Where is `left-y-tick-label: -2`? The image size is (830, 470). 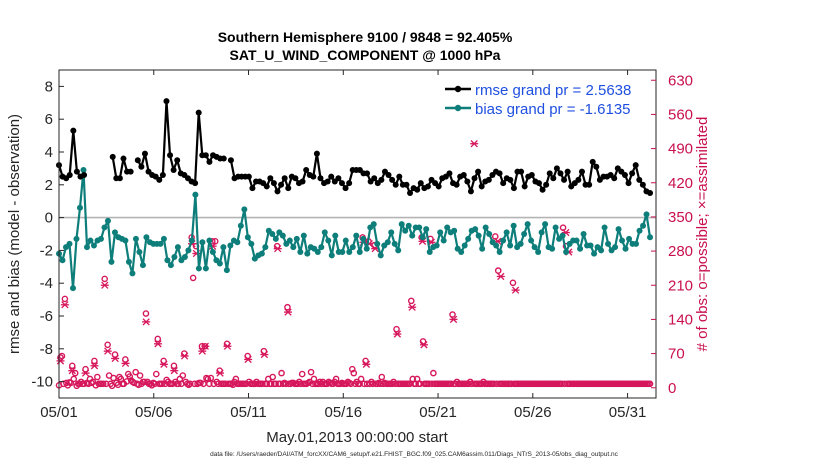
left-y-tick-label: -2 is located at coordinates (46, 250).